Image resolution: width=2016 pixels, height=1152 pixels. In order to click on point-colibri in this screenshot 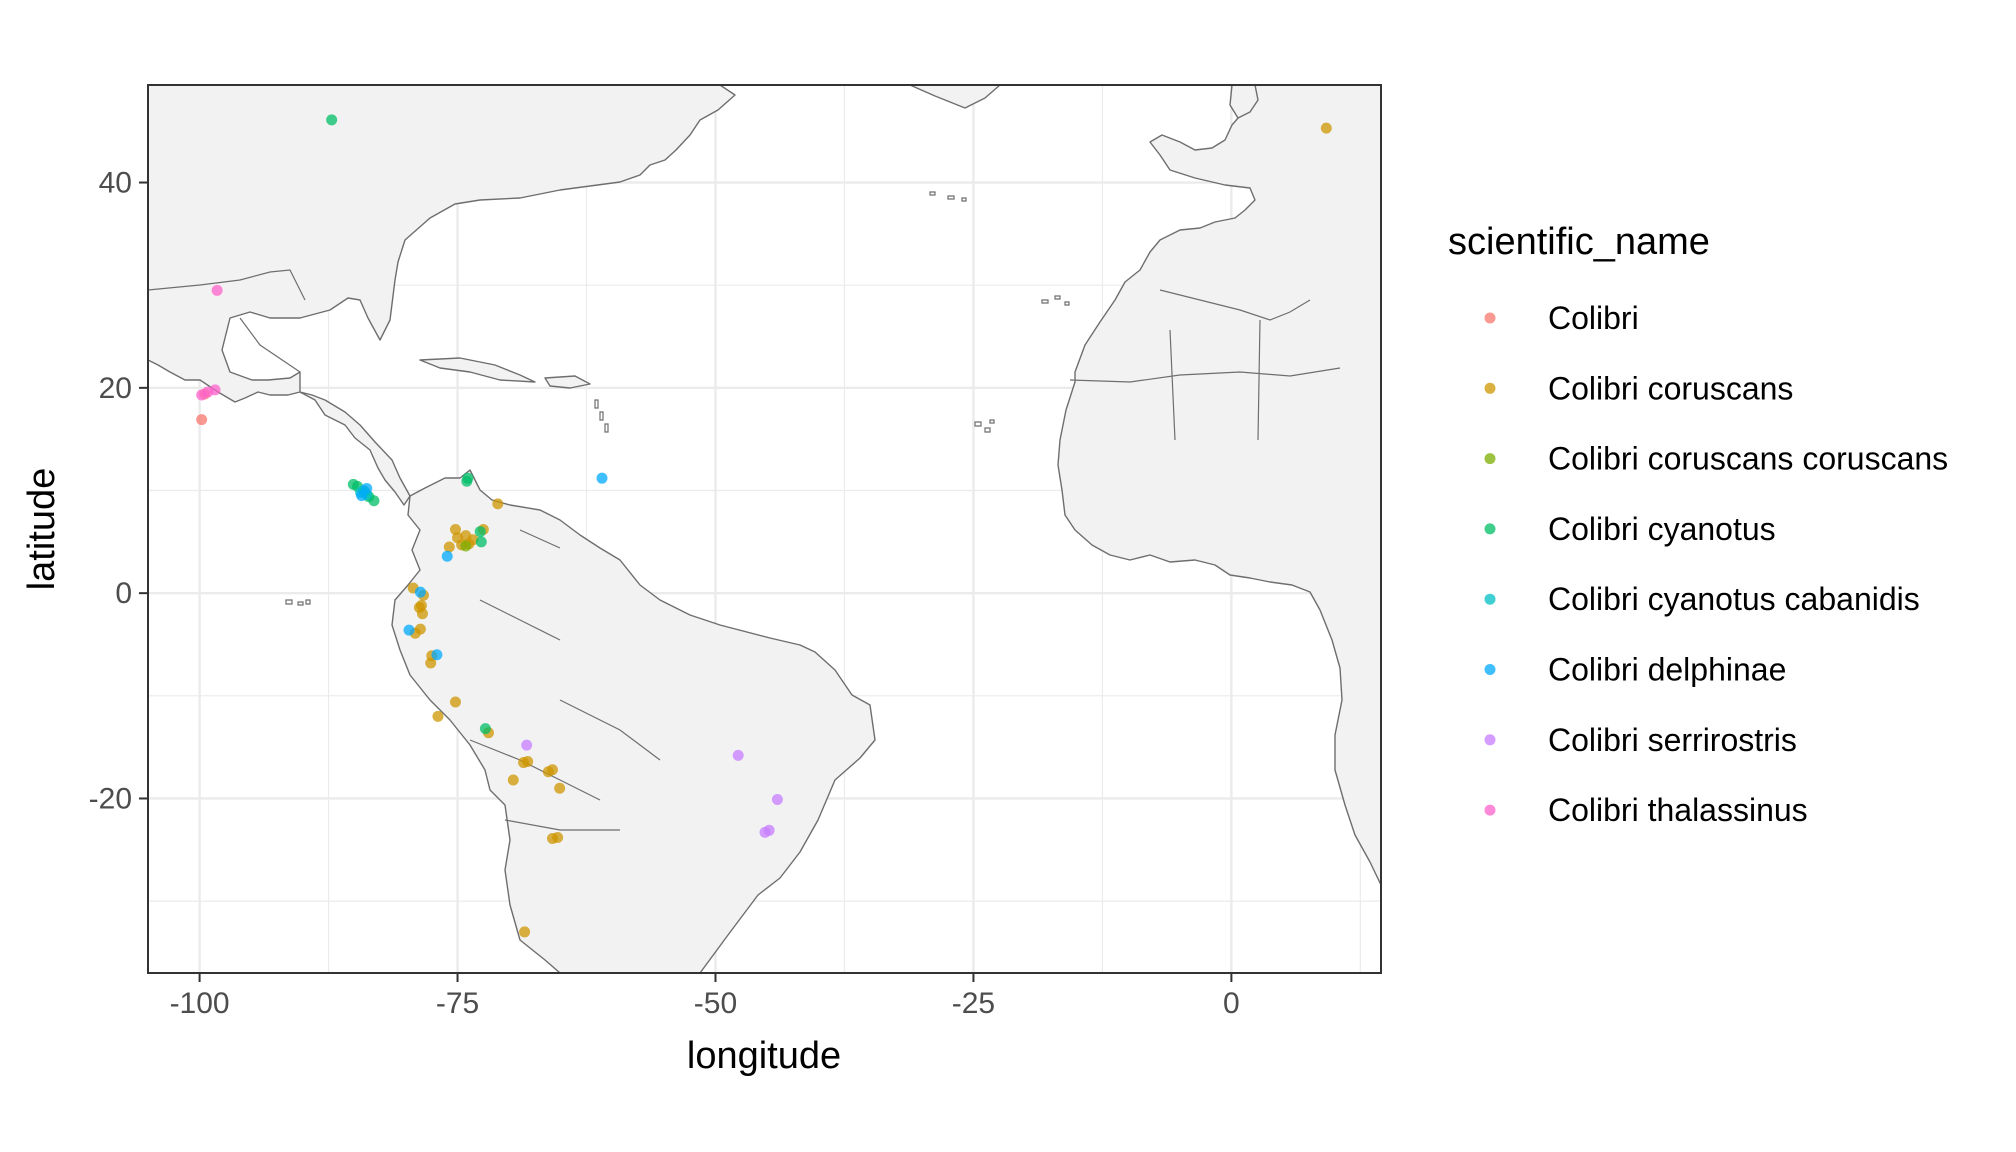, I will do `click(202, 420)`.